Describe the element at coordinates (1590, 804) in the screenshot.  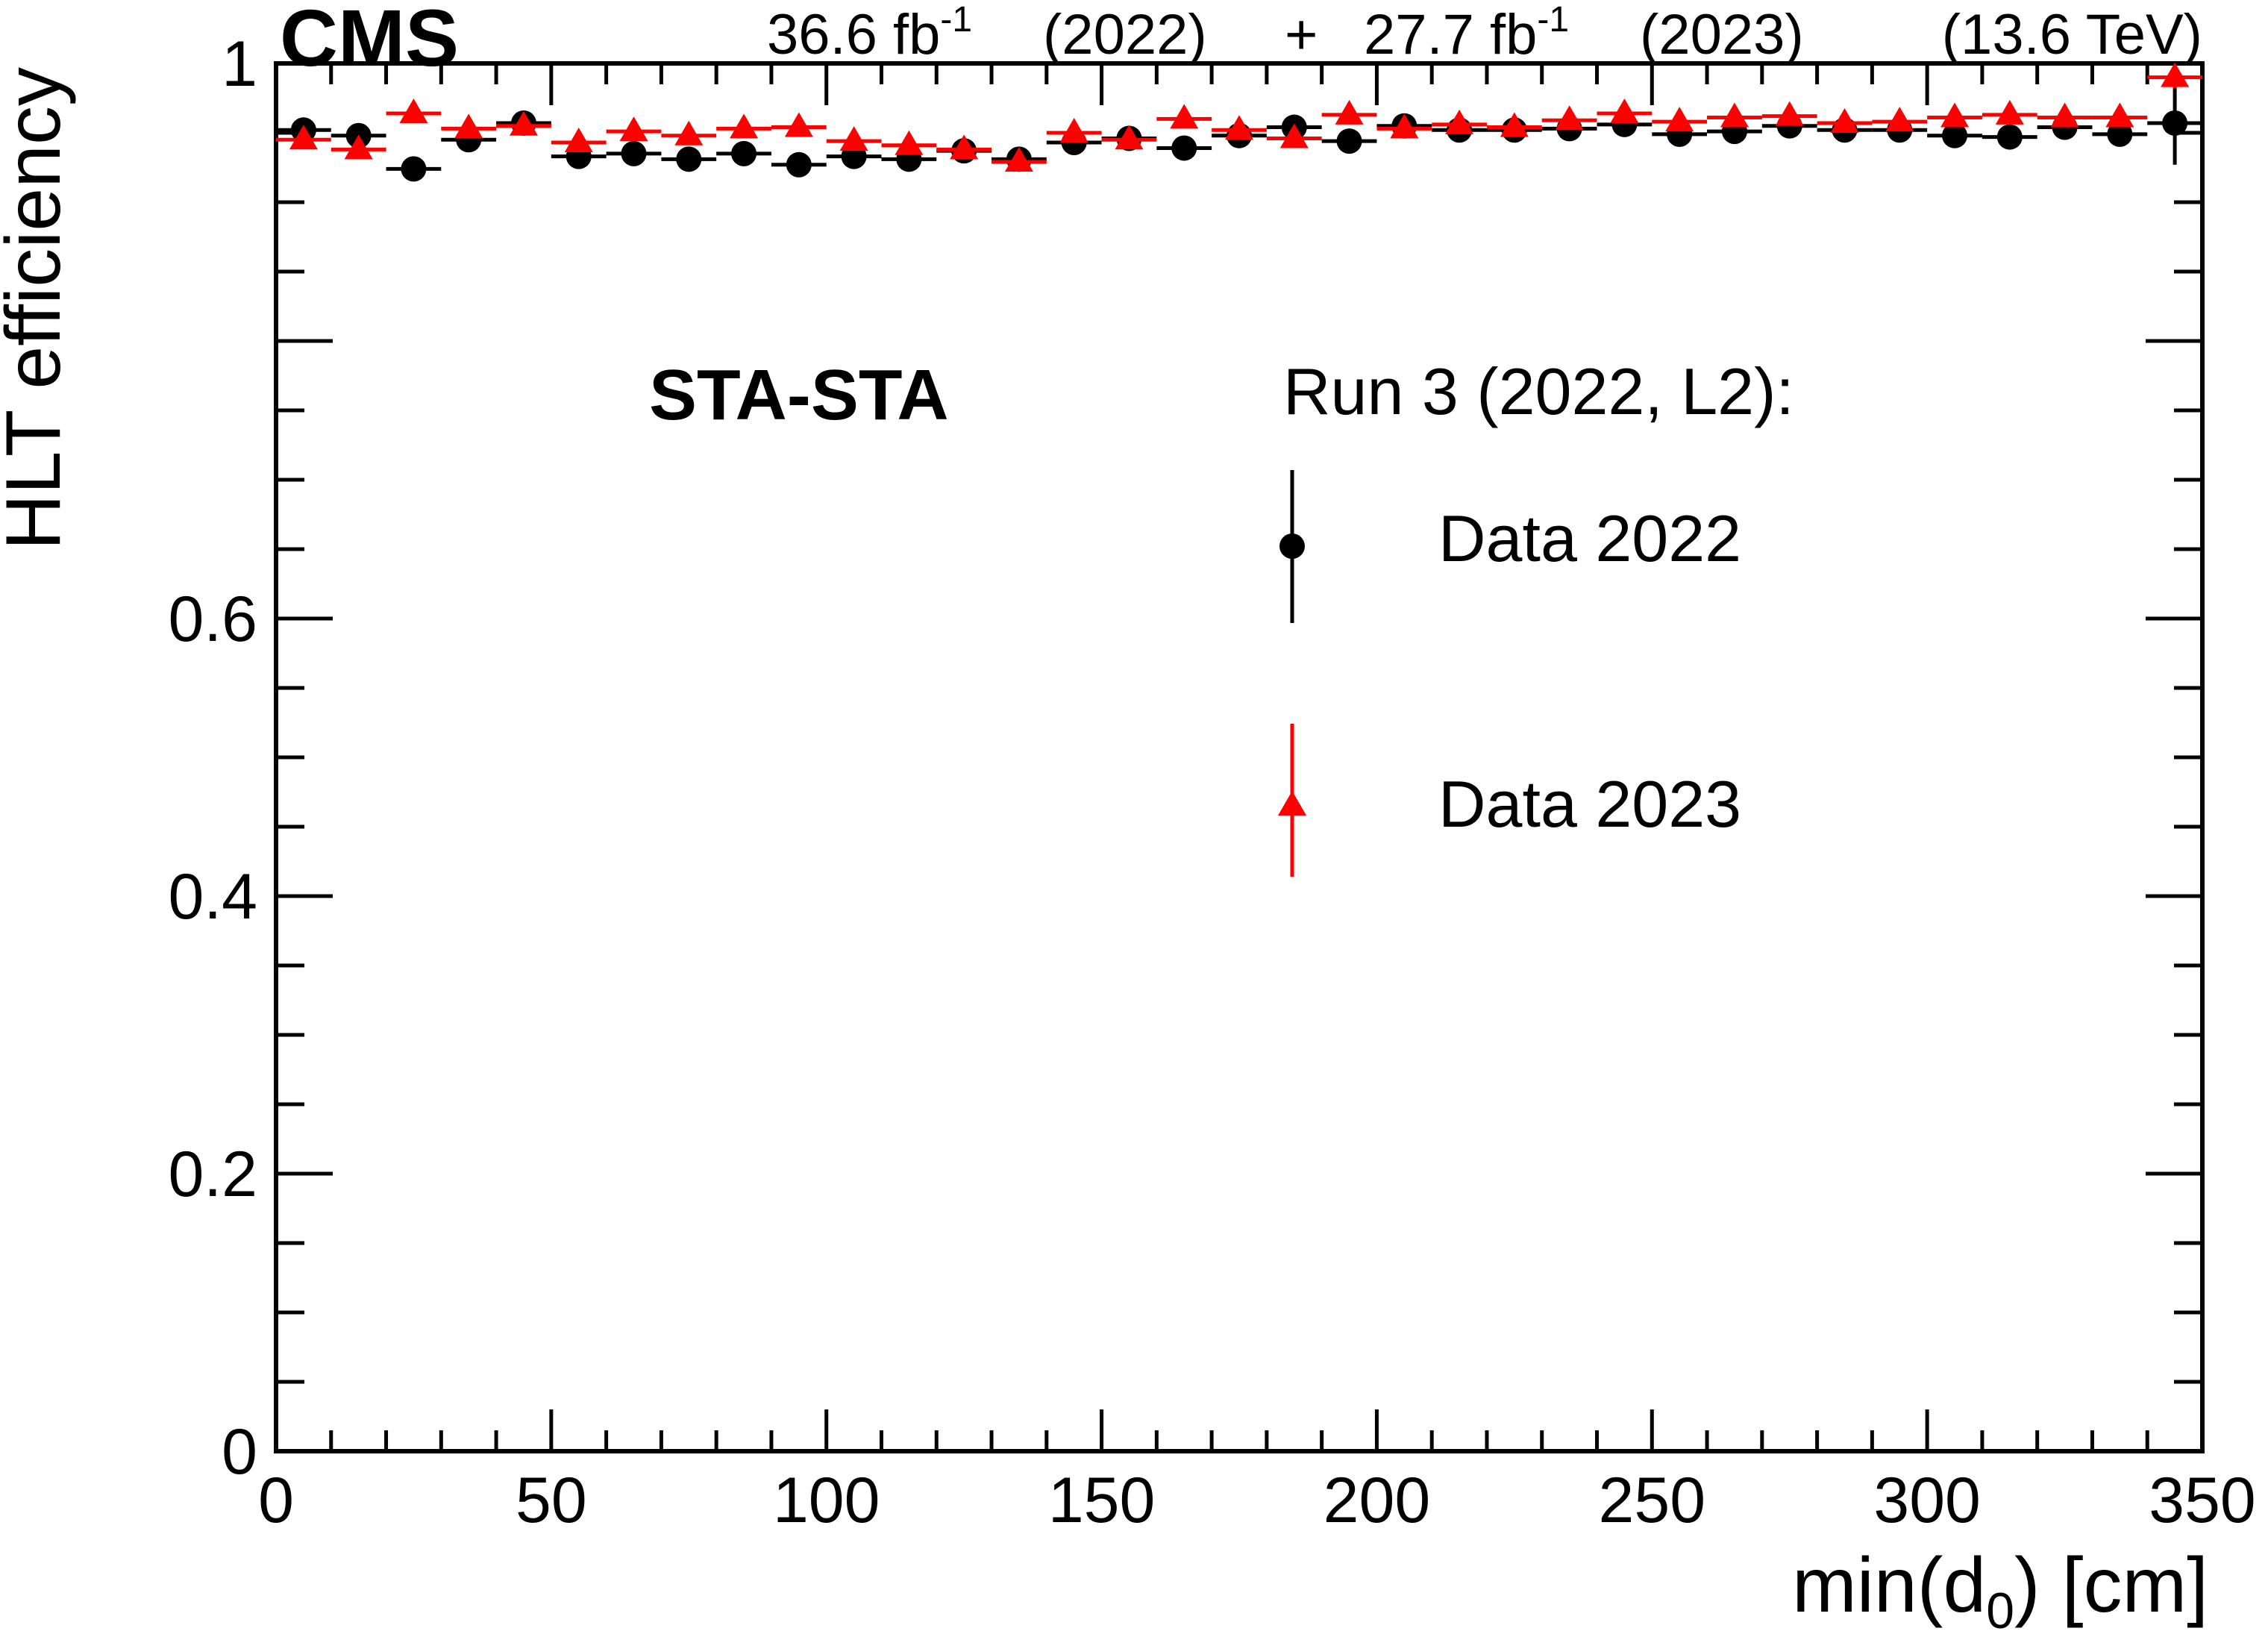
I see `legend-label-2023: Data 2023` at that location.